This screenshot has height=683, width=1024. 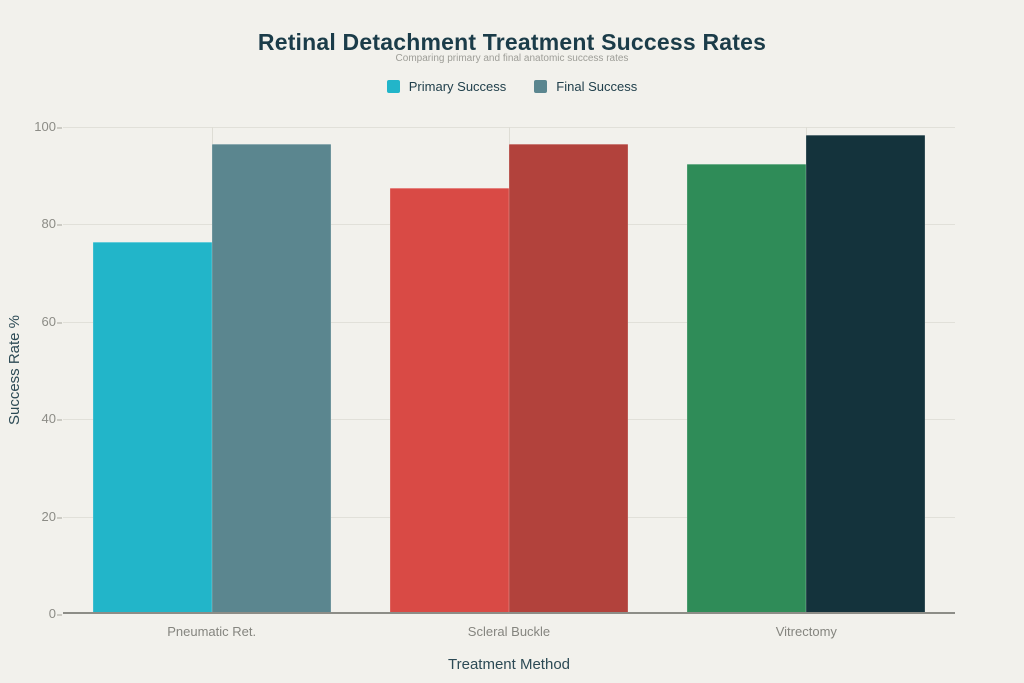 I want to click on y-tick-label-20: 20, so click(x=48, y=516).